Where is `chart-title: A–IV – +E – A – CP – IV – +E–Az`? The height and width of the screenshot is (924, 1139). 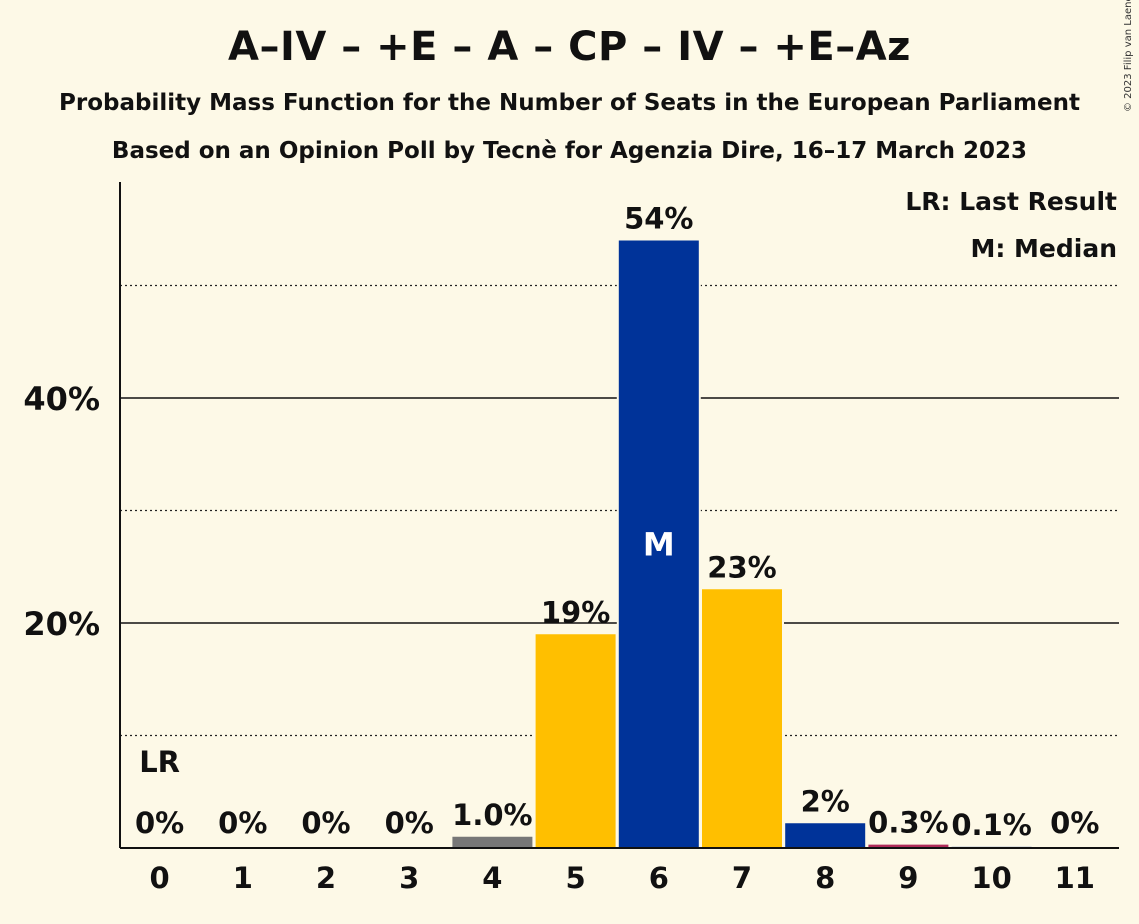 chart-title: A–IV – +E – A – CP – IV – +E–Az is located at coordinates (569, 47).